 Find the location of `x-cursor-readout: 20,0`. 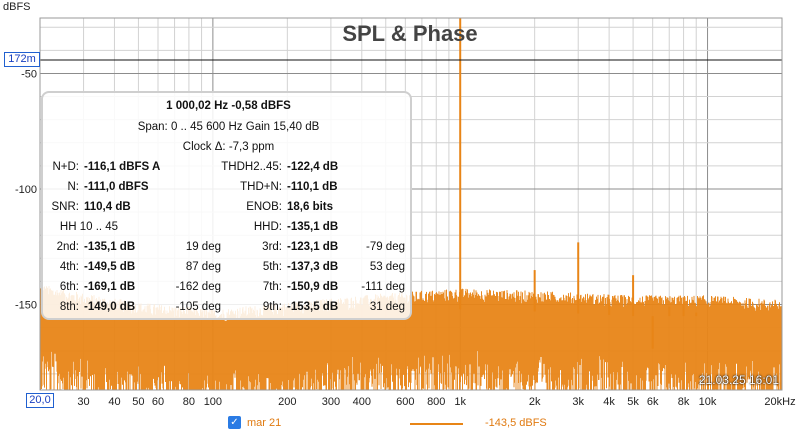

x-cursor-readout: 20,0 is located at coordinates (40, 400).